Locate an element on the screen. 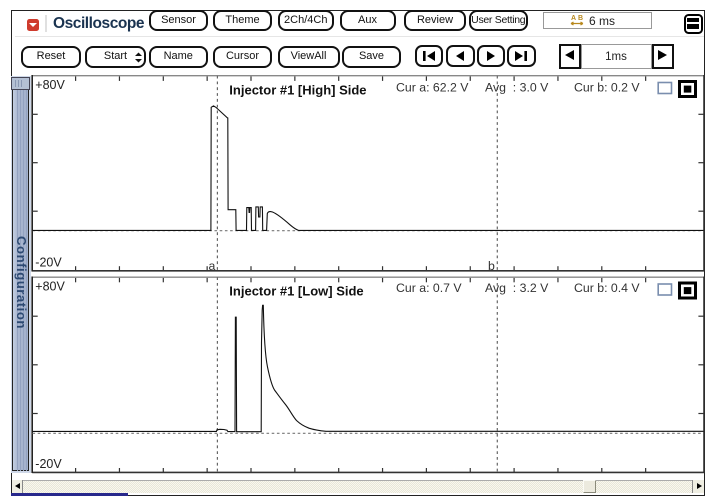  svg-text: Cur b: 0.4 V is located at coordinates (607, 288).